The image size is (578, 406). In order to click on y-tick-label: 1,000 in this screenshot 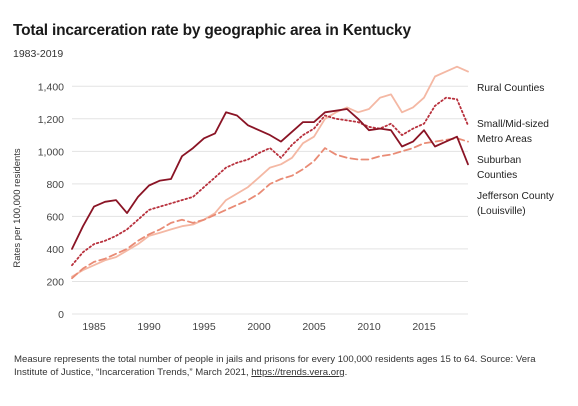, I will do `click(51, 152)`.